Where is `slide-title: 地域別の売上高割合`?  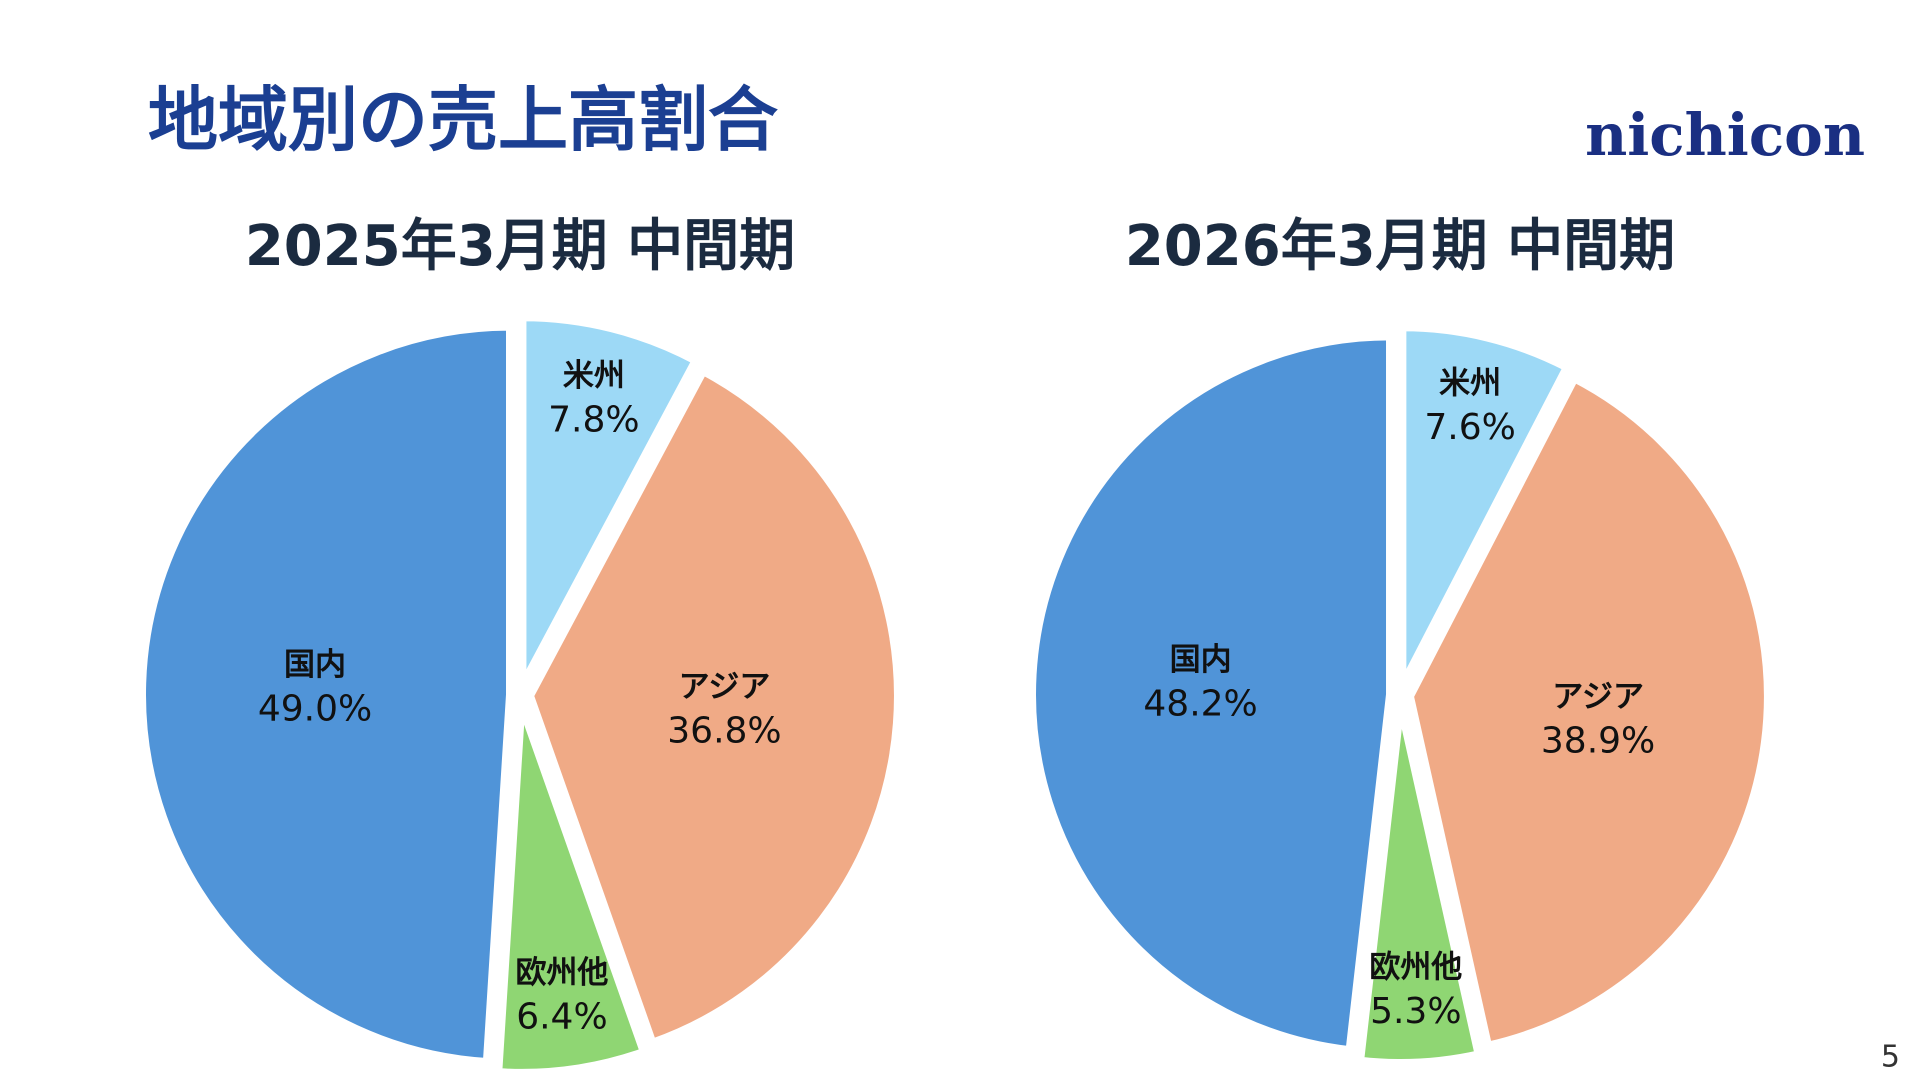
slide-title: 地域別の売上高割合 is located at coordinates (463, 120).